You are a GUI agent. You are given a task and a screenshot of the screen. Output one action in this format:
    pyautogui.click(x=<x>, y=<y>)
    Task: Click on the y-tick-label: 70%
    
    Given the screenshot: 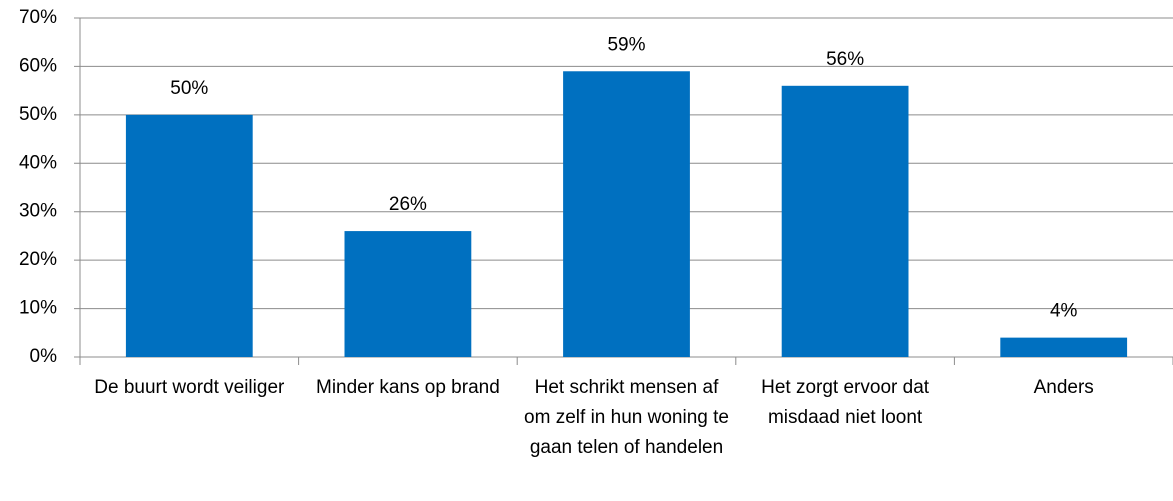 What is the action you would take?
    pyautogui.click(x=38, y=17)
    